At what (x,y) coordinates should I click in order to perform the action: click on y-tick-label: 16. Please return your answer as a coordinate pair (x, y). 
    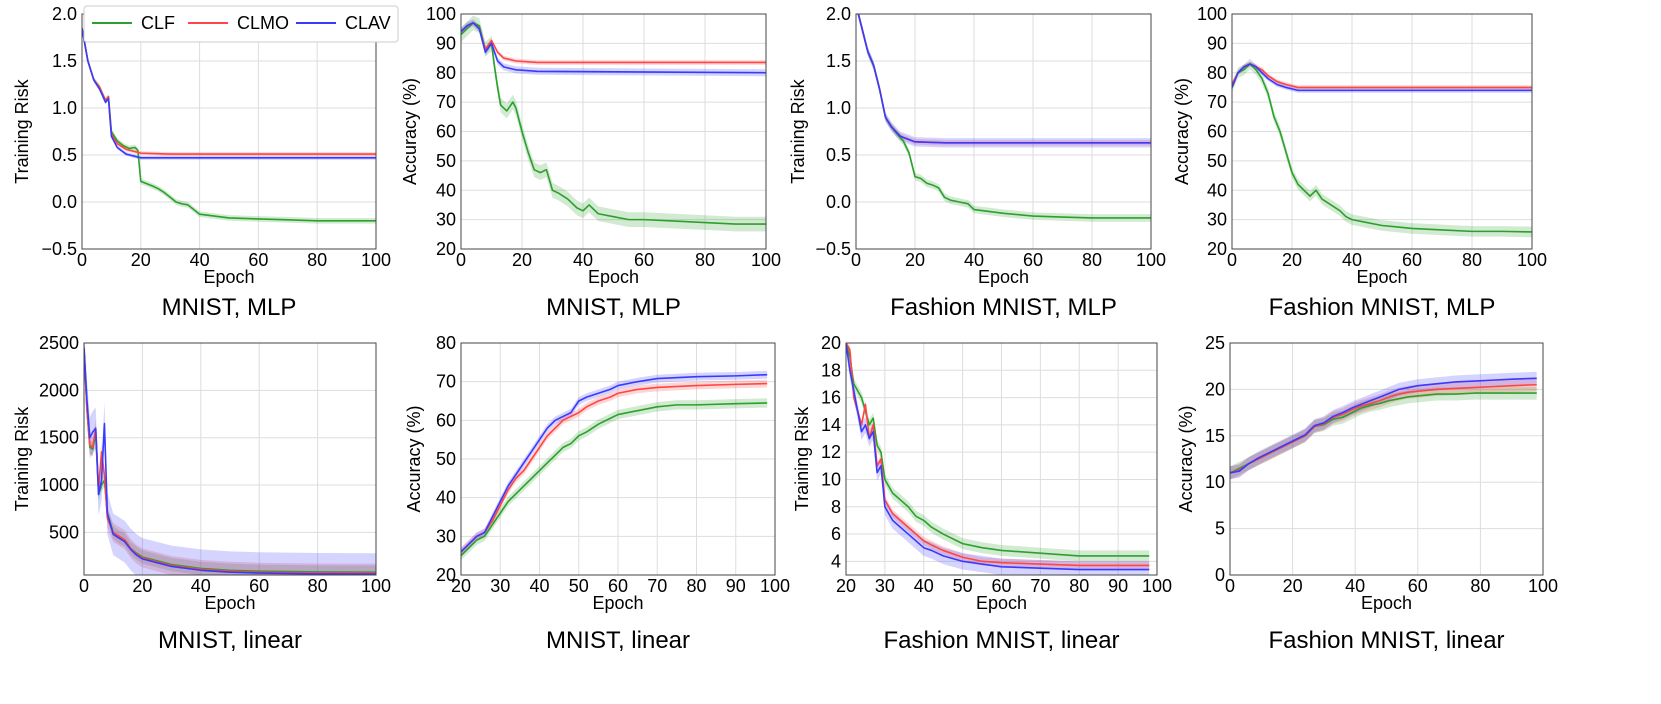
    Looking at the image, I should click on (831, 398).